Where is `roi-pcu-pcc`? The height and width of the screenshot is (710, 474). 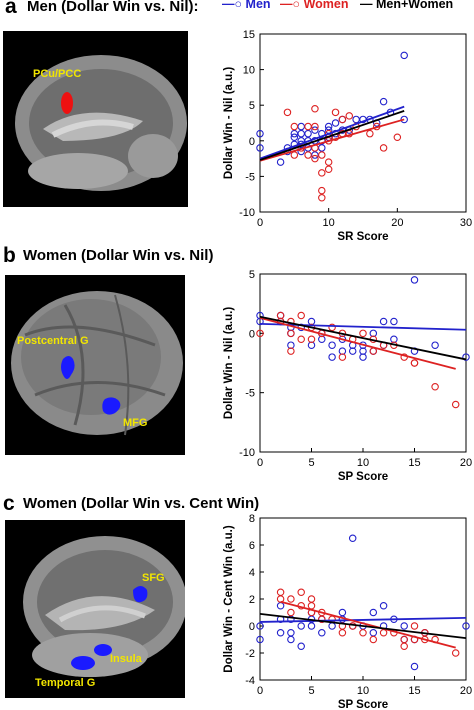
roi-pcu-pcc is located at coordinates (67, 103).